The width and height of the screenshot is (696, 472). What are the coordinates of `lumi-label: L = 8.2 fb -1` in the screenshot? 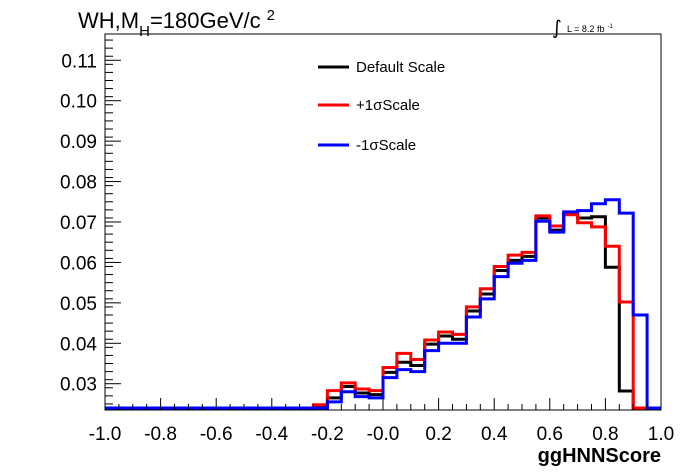 It's located at (590, 29).